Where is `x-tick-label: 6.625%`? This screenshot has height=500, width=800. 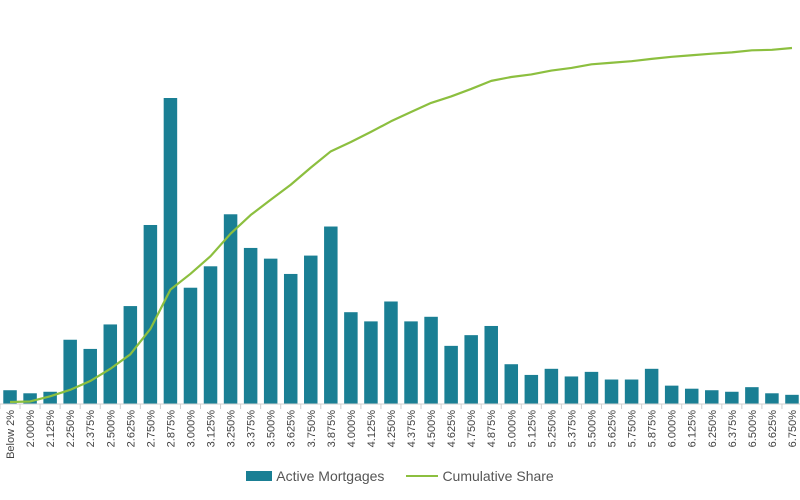 x-tick-label: 6.625% is located at coordinates (773, 429).